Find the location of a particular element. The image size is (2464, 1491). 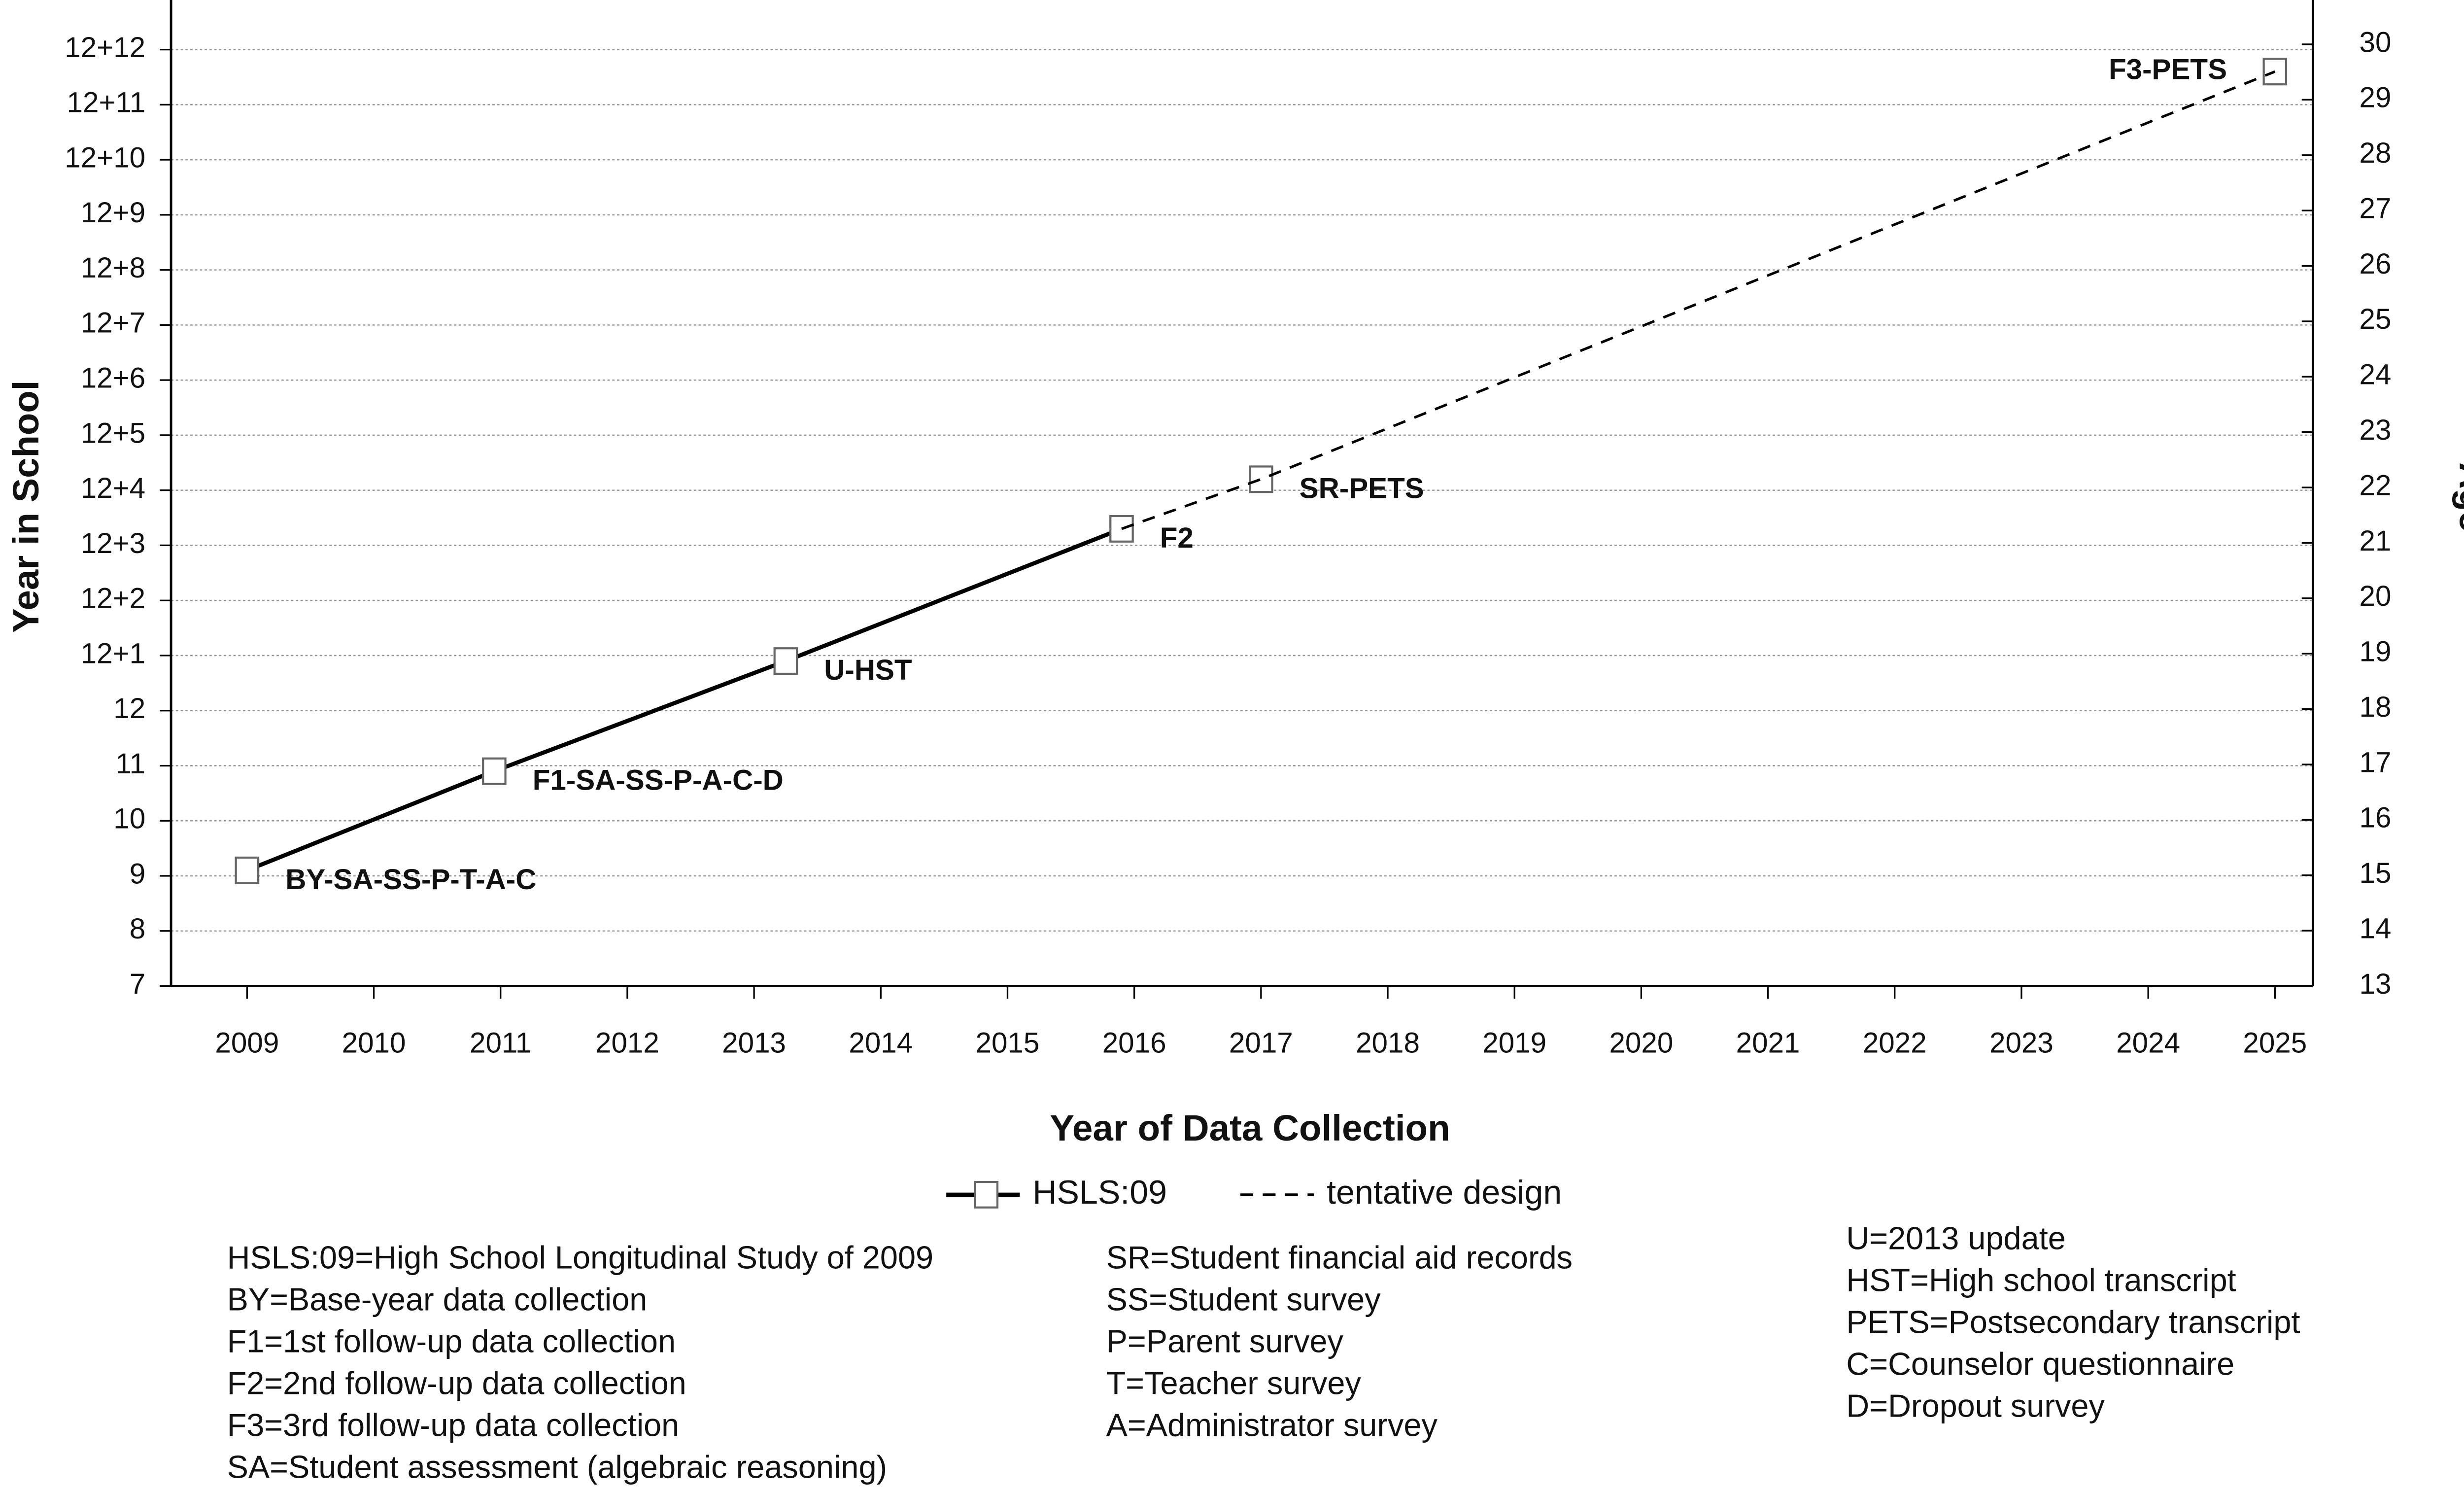

y-tick-label: 8 is located at coordinates (137, 929).